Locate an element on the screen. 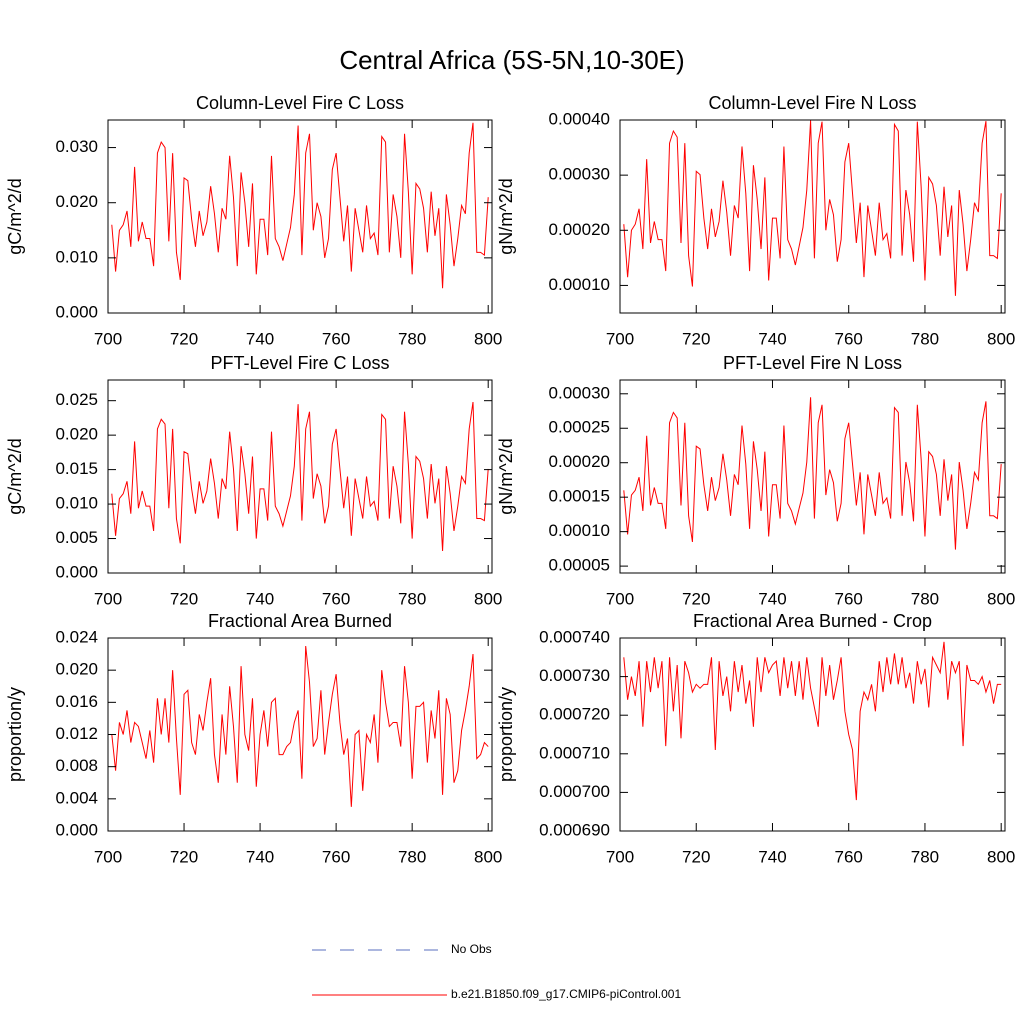 The height and width of the screenshot is (1024, 1024). legend-label: No Obs is located at coordinates (471, 949).